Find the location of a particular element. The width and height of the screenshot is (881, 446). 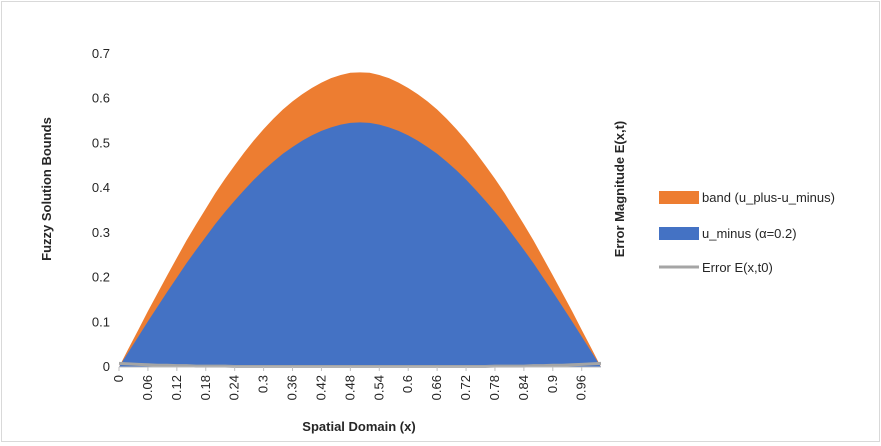

y-tick-label: 0.2 is located at coordinates (101, 277).